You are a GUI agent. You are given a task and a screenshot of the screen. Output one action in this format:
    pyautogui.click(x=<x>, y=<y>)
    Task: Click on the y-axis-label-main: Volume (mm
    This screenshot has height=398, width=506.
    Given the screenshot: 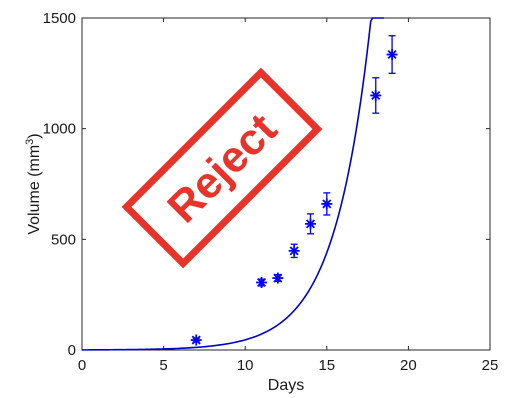 What is the action you would take?
    pyautogui.click(x=34, y=190)
    